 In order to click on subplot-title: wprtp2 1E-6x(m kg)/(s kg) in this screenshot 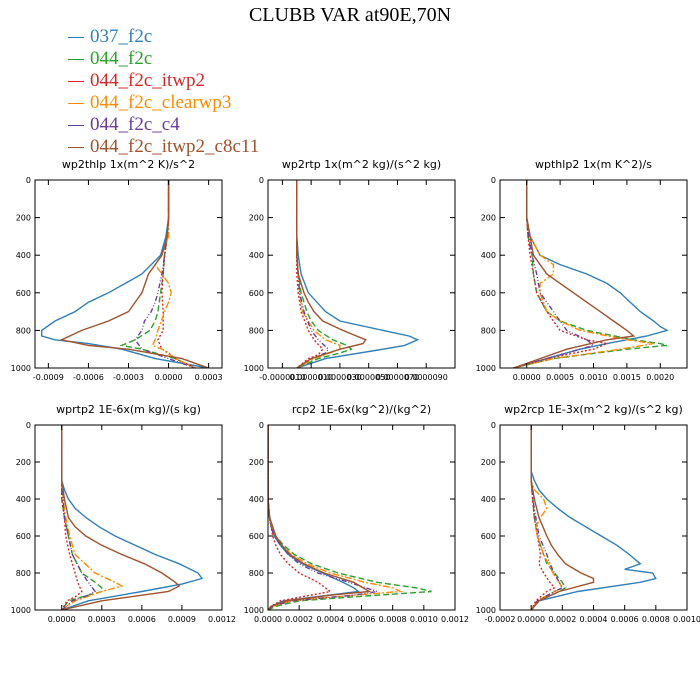, I will do `click(128, 409)`.